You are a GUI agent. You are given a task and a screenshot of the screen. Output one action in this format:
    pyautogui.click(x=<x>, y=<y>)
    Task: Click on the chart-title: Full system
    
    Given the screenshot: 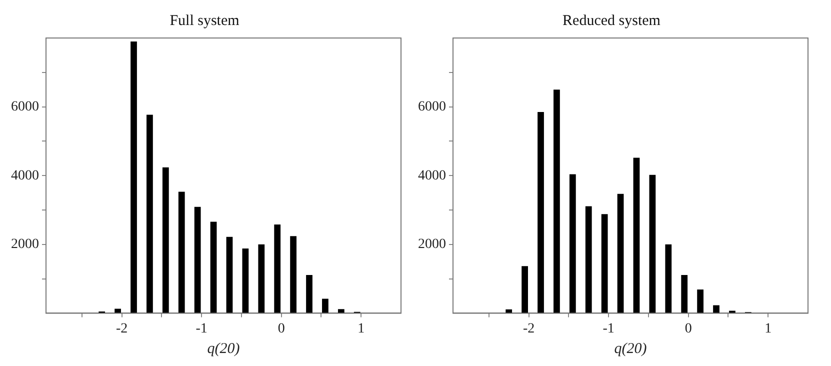 What is the action you would take?
    pyautogui.click(x=205, y=20)
    